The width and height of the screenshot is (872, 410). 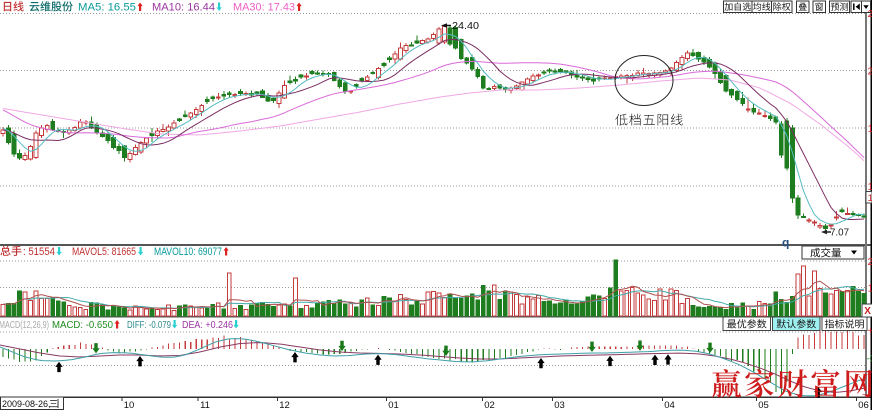 I want to click on svg-text: 01, so click(x=393, y=405).